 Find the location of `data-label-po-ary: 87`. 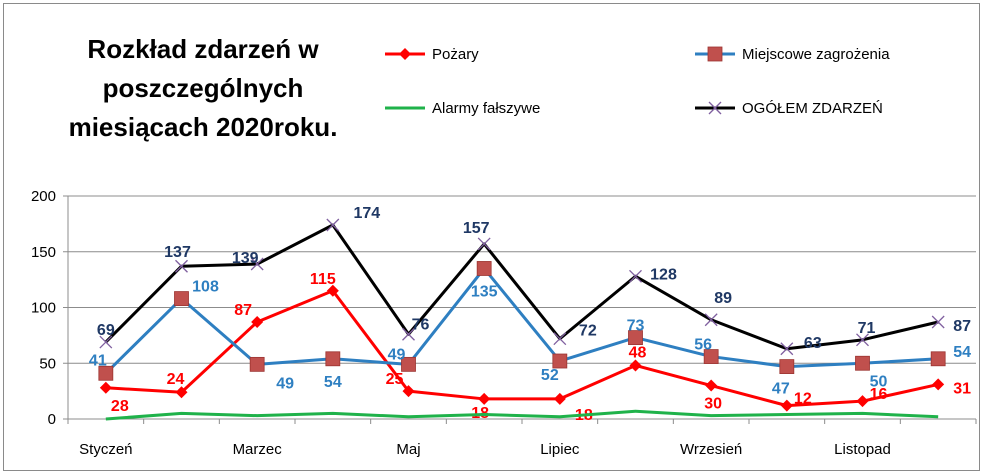

data-label-po-ary: 87 is located at coordinates (243, 310).